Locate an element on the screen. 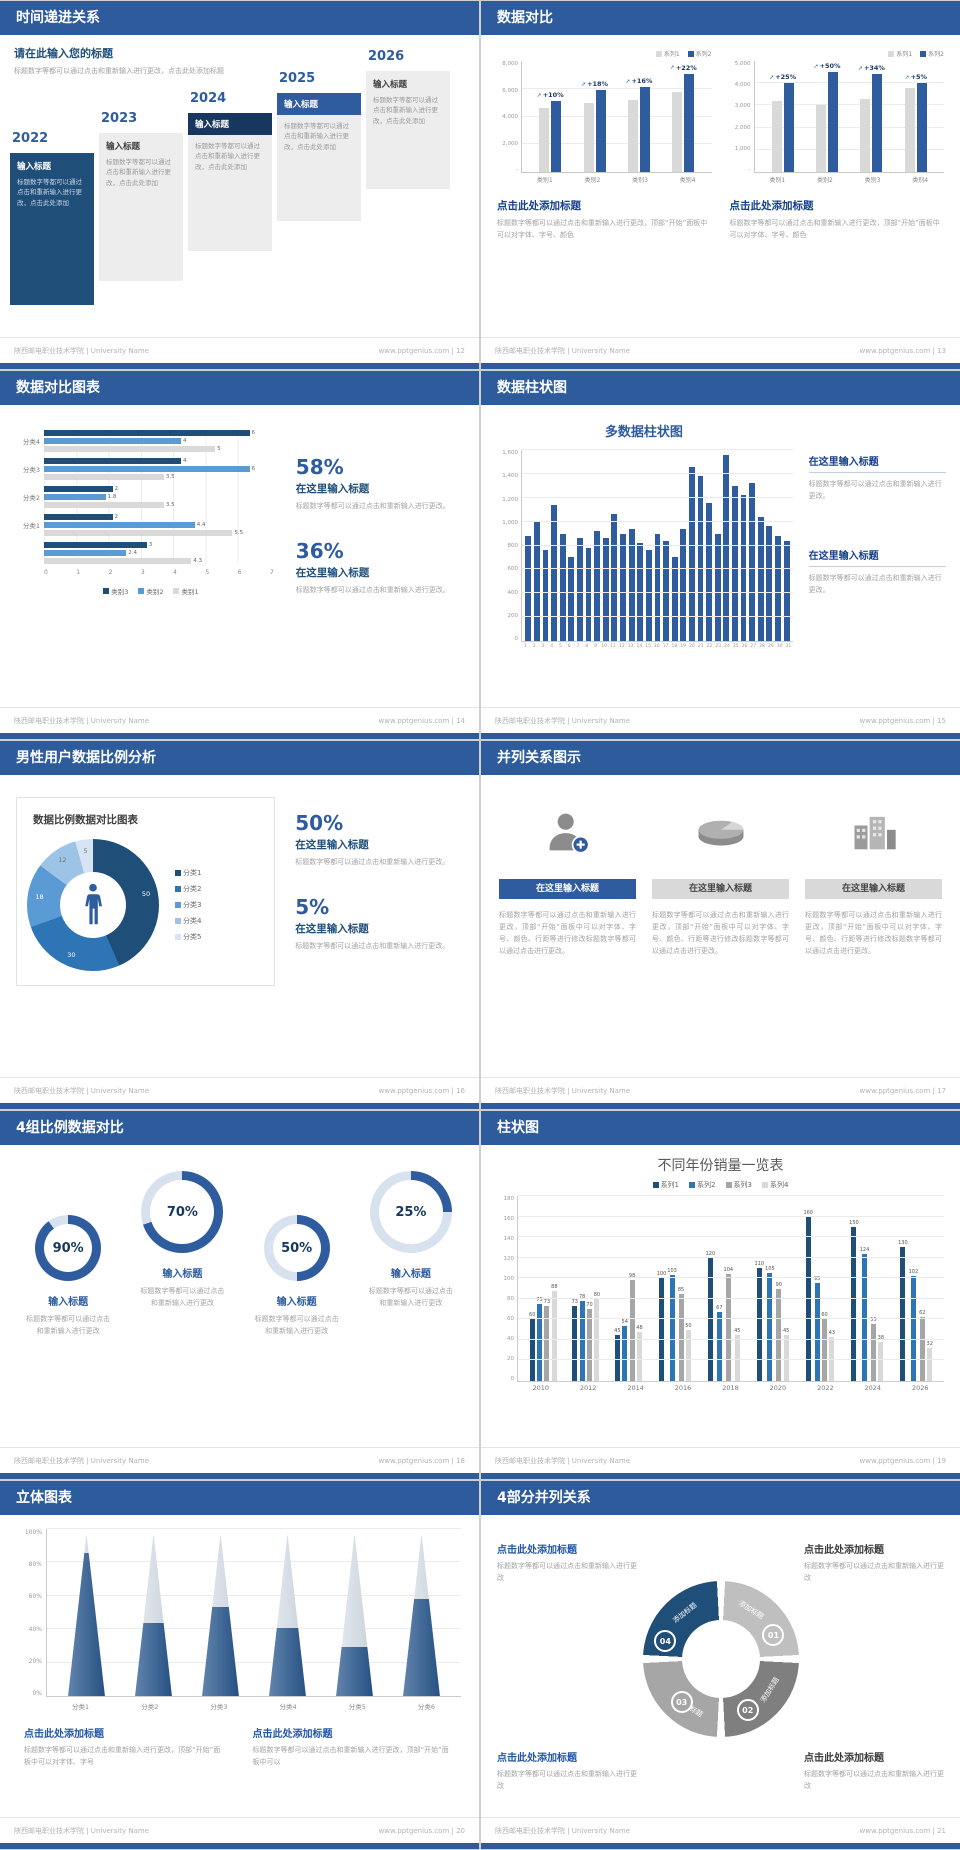  x-tick-label: 29 is located at coordinates (770, 646).